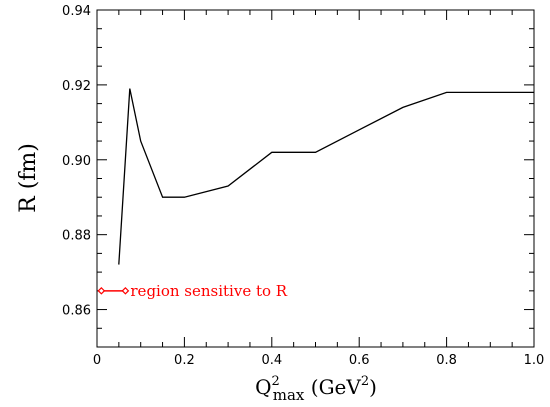 Image resolution: width=550 pixels, height=407 pixels. What do you see at coordinates (28, 178) in the screenshot?
I see `y-axis-title: R (fm)` at bounding box center [28, 178].